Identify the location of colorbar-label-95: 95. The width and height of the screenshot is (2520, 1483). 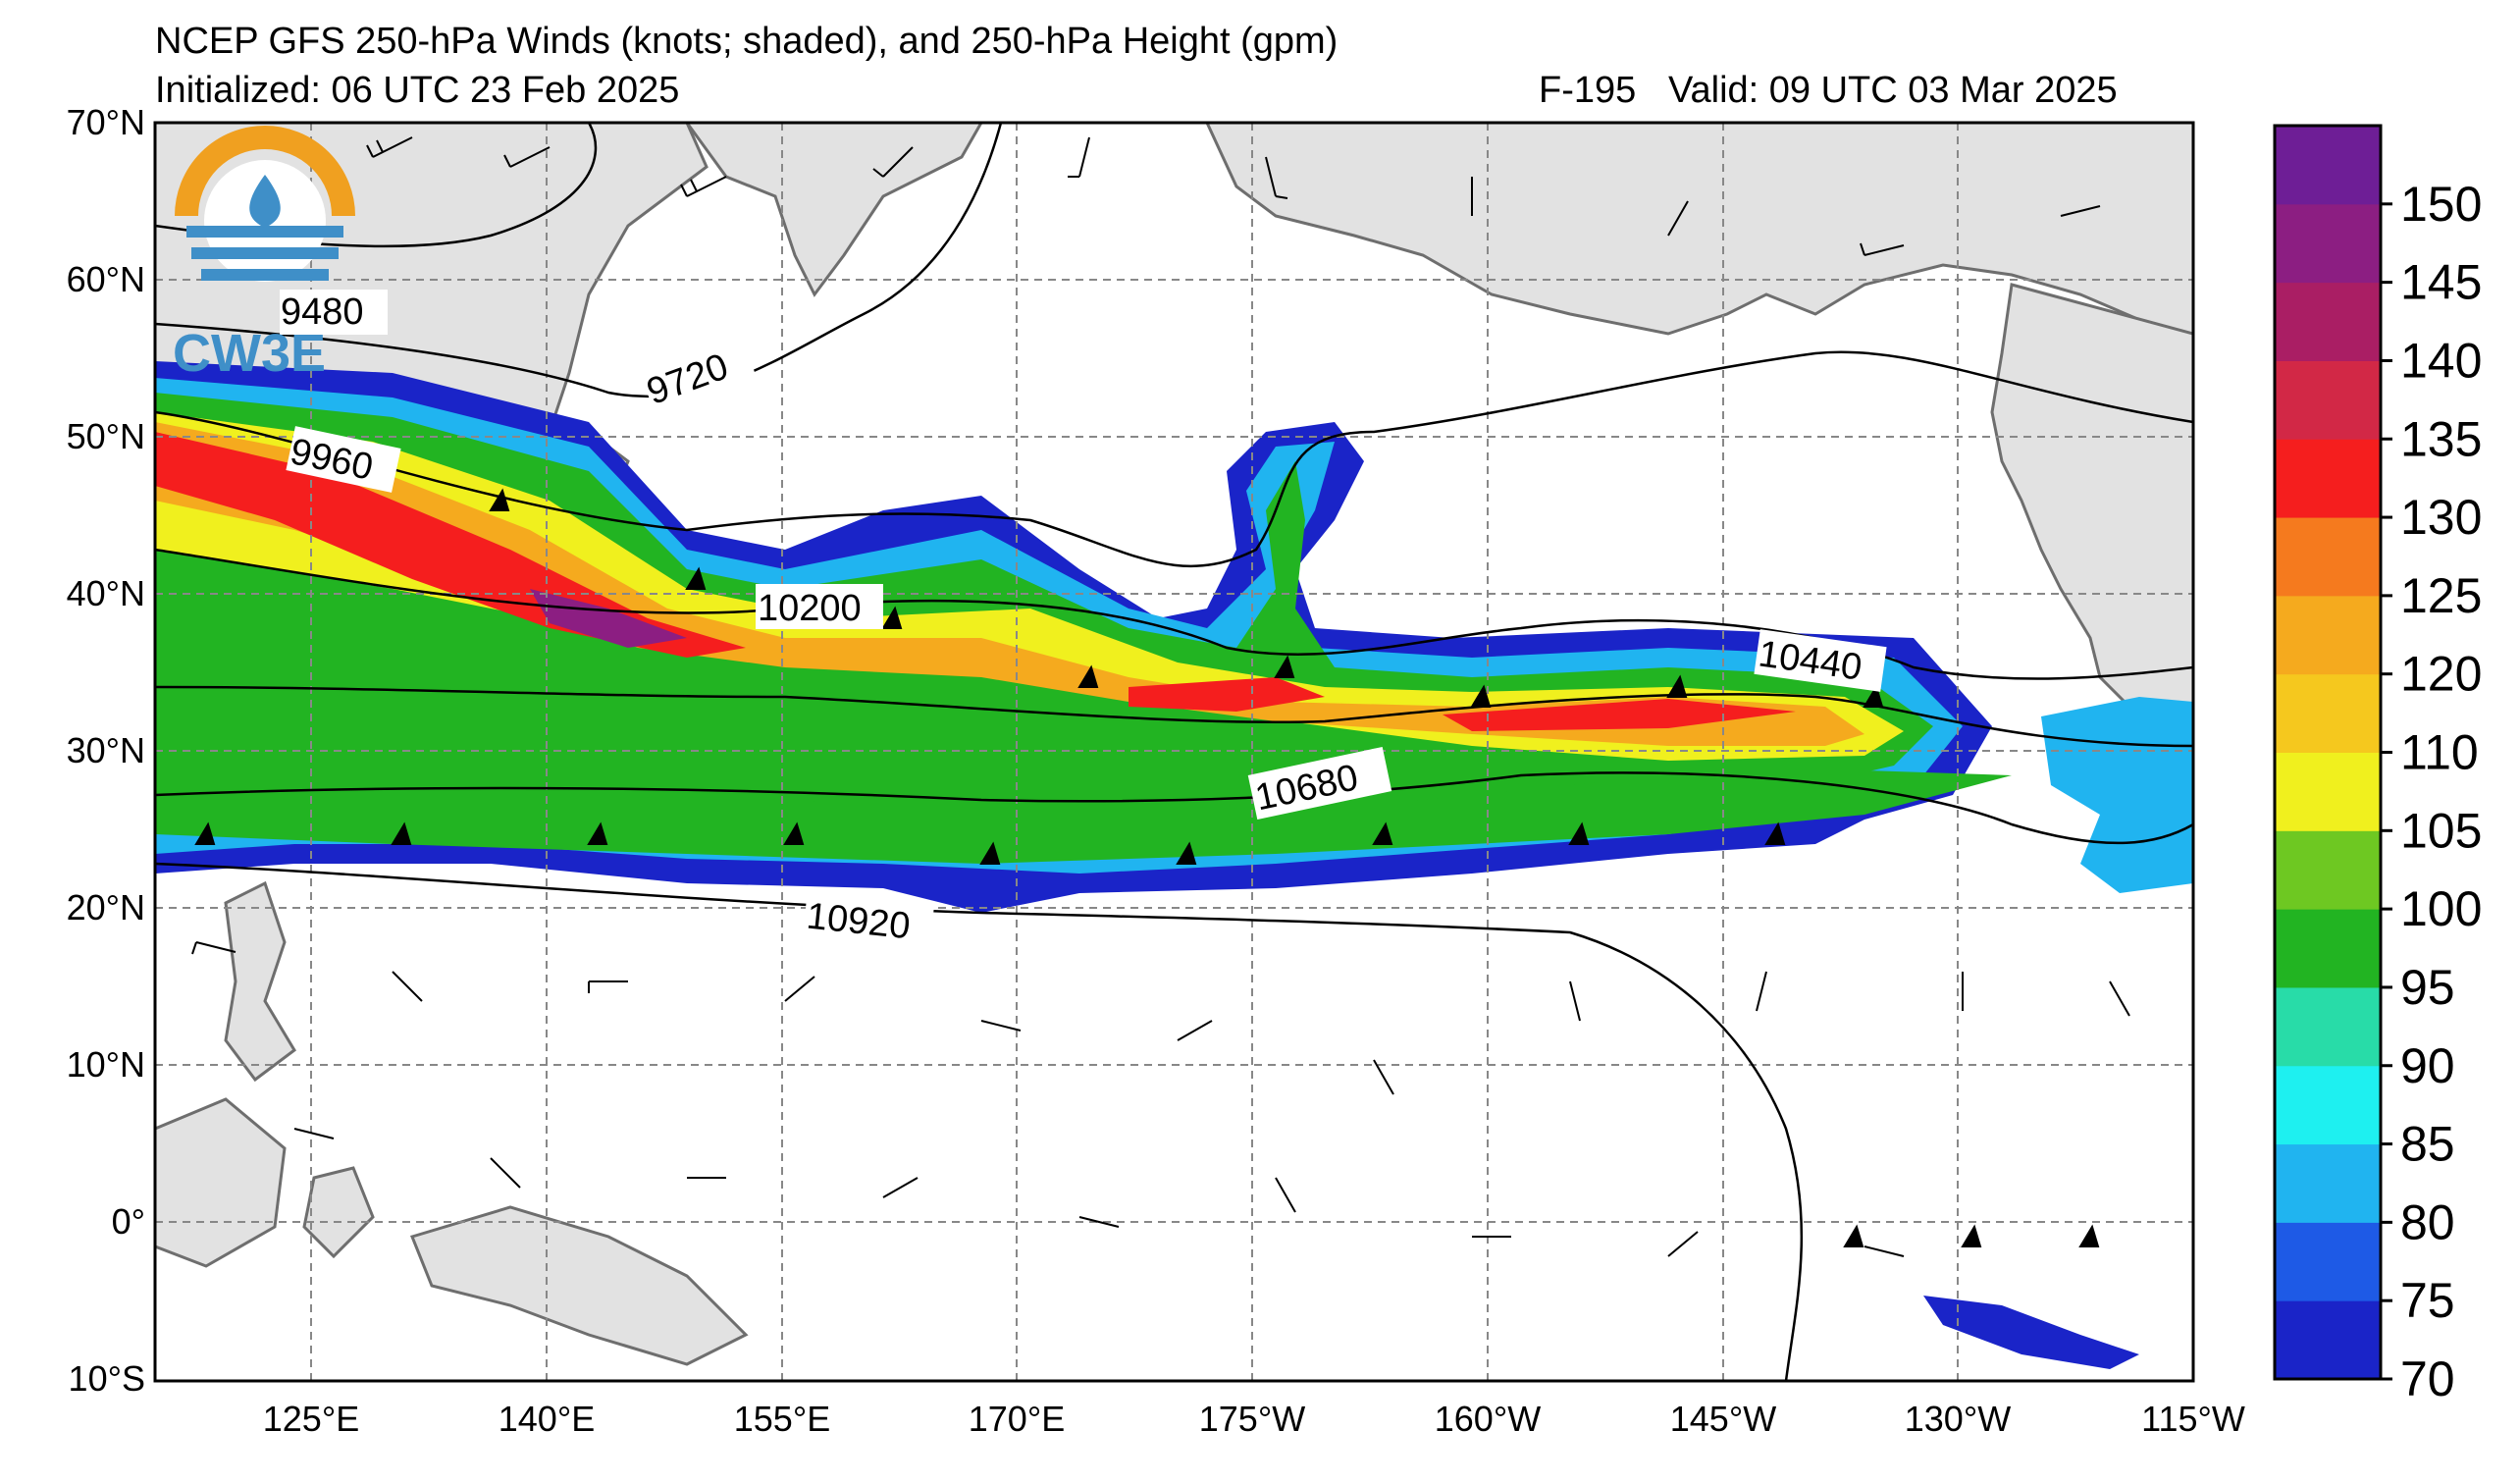
(2427, 988).